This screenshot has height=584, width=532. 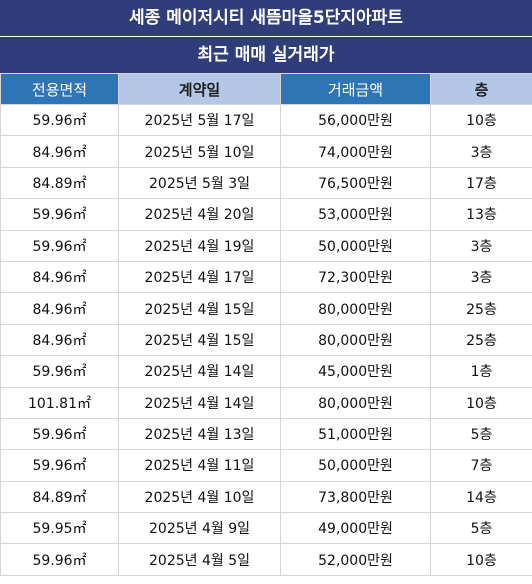 What do you see at coordinates (199, 277) in the screenshot?
I see `cell-date: 2025년 4월 17일` at bounding box center [199, 277].